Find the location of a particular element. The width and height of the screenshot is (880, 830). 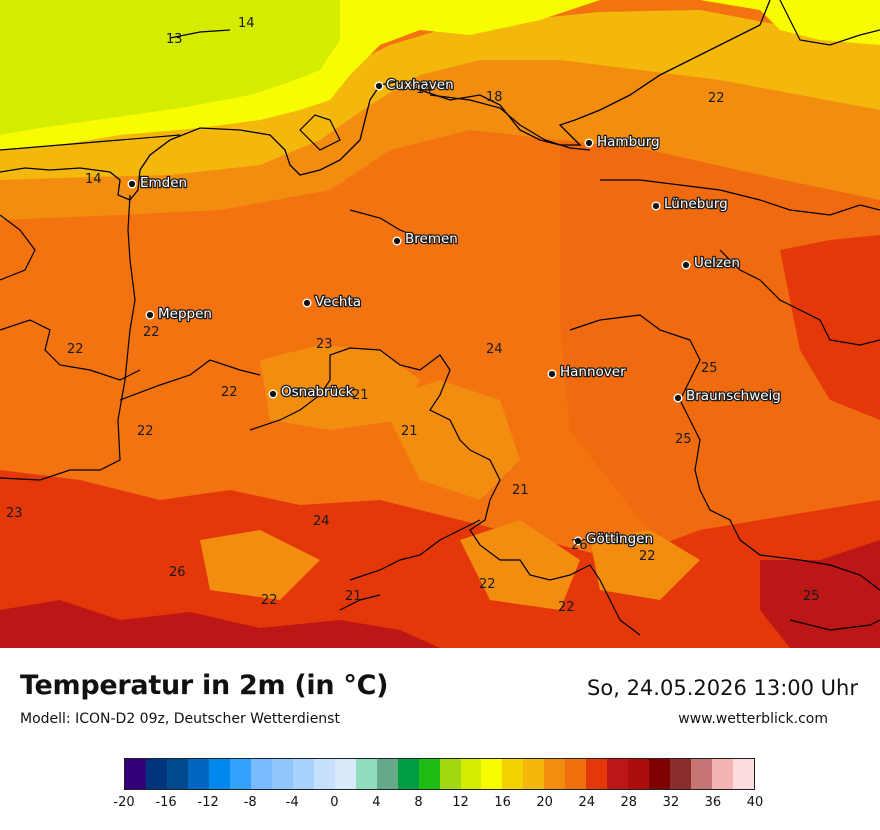

weser-river is located at coordinates (385, 224).